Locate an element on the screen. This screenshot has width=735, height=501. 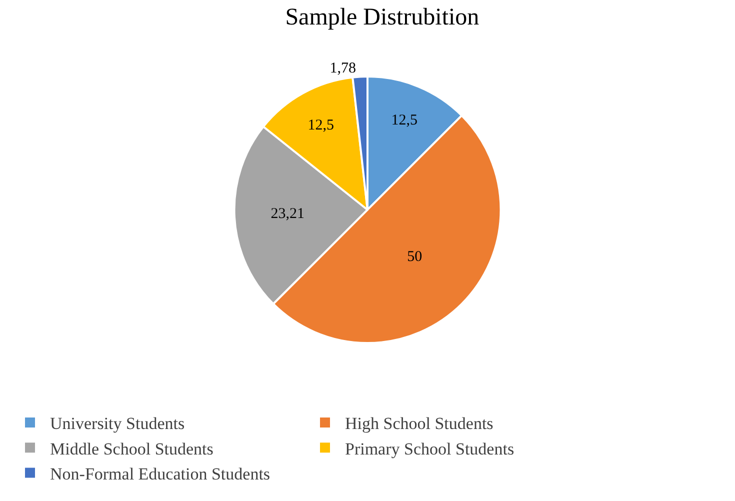
legend-label: Primary School Students is located at coordinates (429, 448).